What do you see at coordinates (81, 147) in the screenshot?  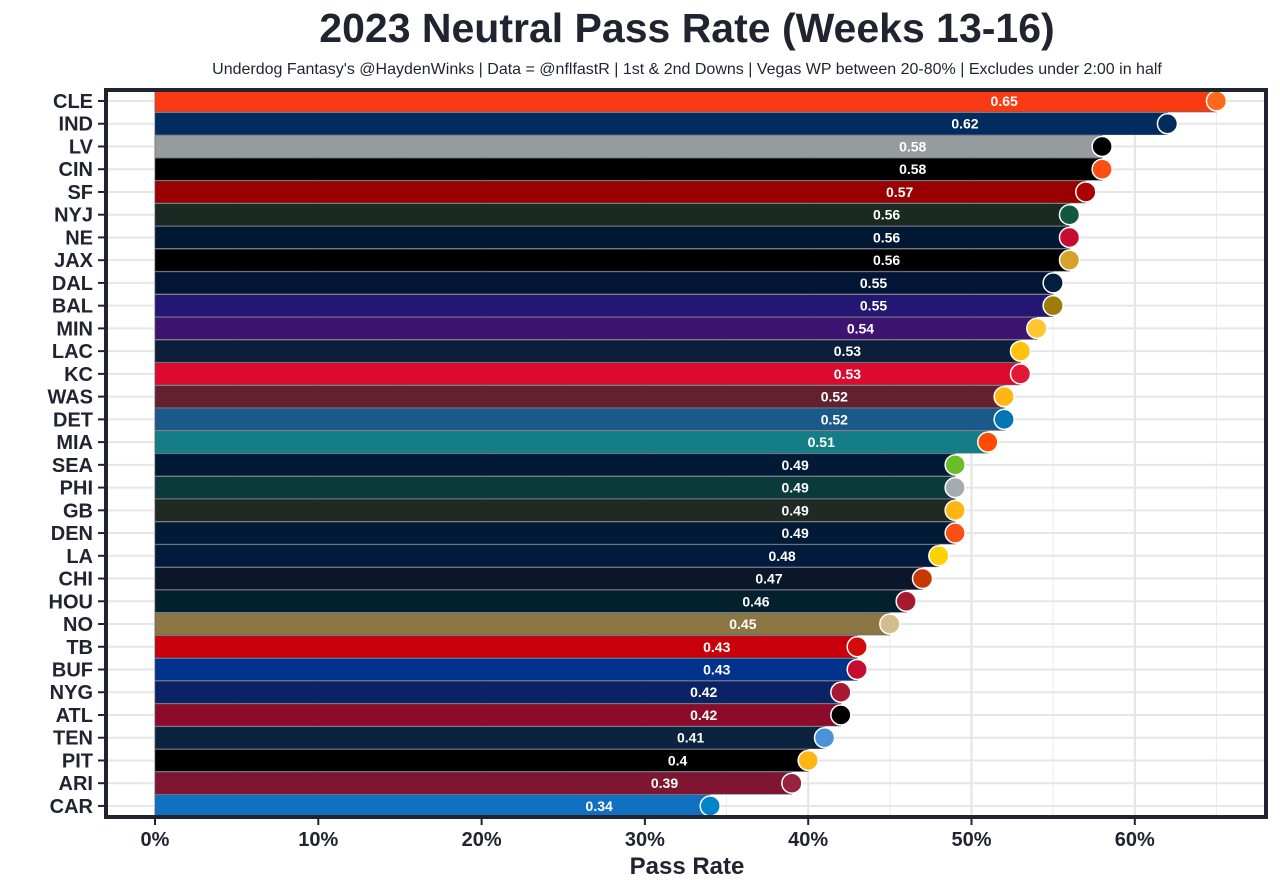 I see `y-label-lv: LV` at bounding box center [81, 147].